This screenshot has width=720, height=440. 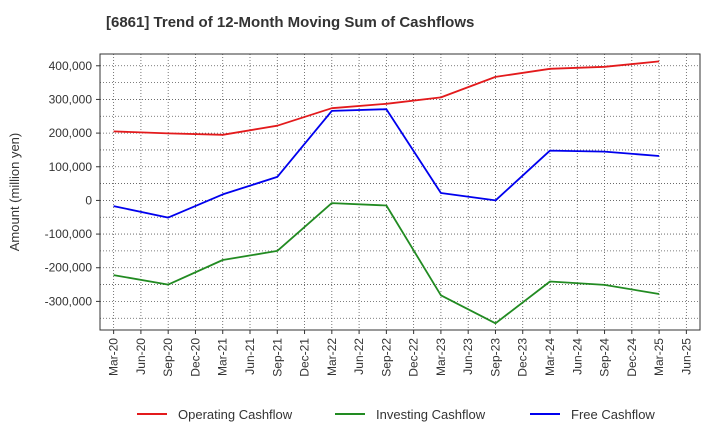 I want to click on y-tick-label: -100,000, so click(x=69, y=234).